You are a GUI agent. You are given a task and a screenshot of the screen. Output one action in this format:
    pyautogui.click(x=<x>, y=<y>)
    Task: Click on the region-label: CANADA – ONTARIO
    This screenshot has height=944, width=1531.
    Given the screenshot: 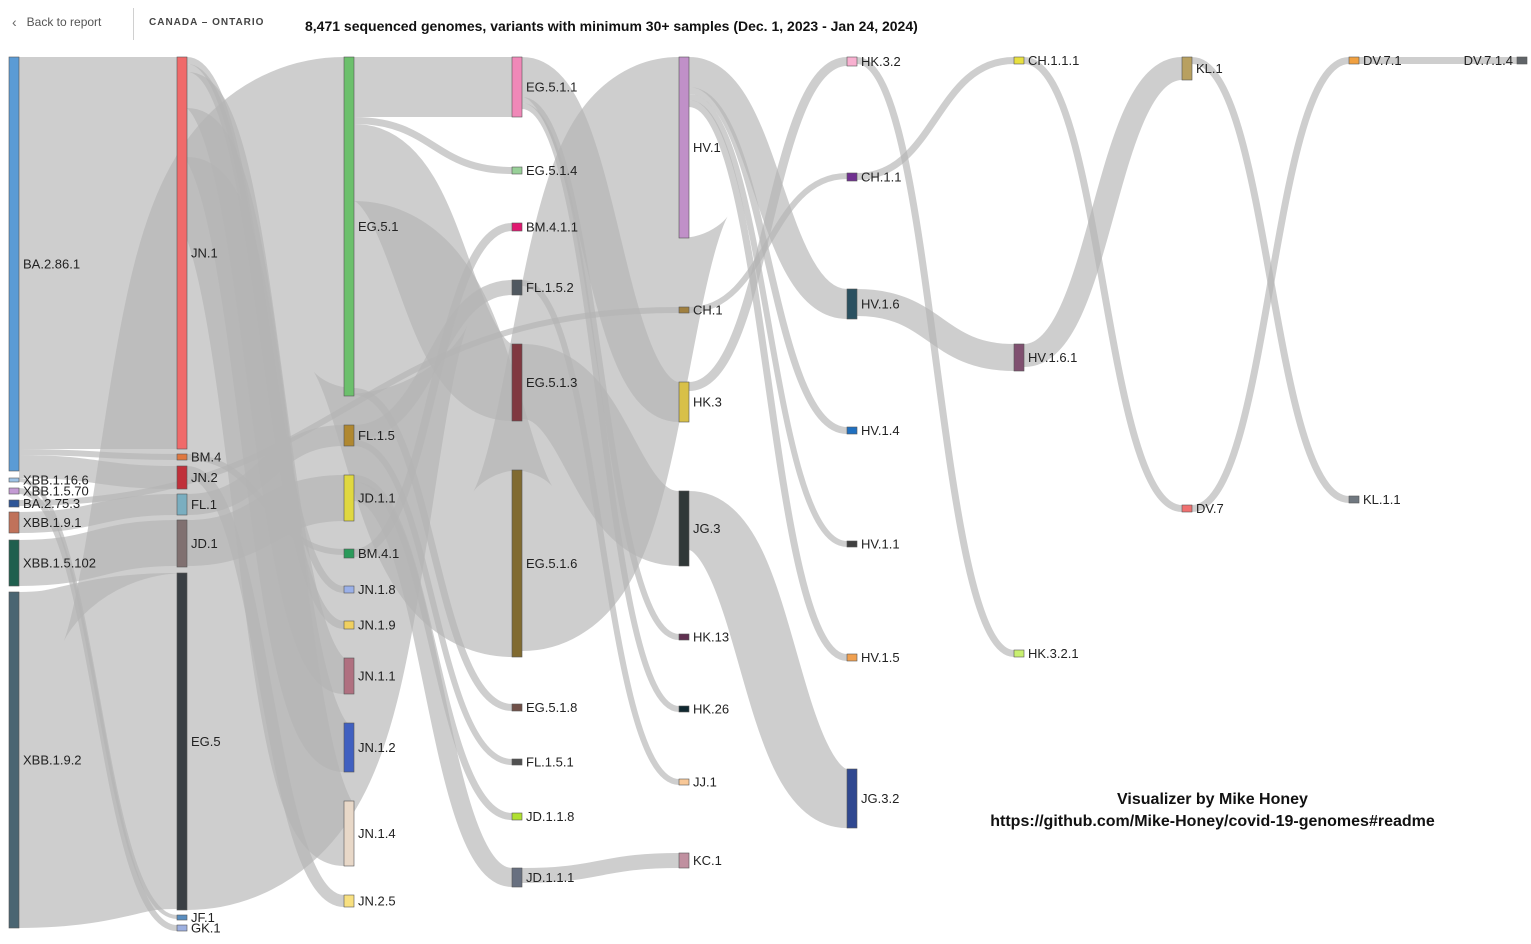 What is the action you would take?
    pyautogui.click(x=207, y=22)
    